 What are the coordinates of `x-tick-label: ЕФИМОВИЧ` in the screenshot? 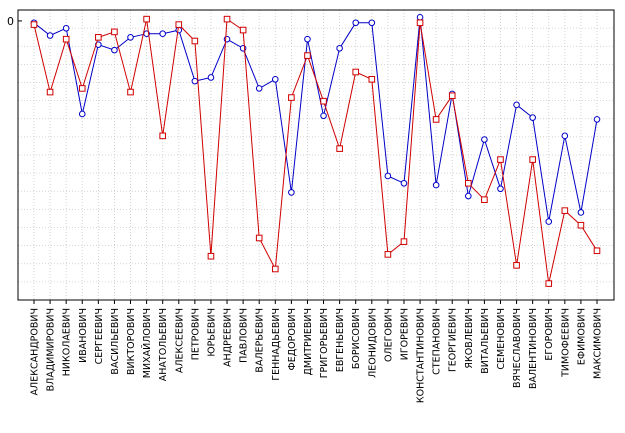 It's located at (581, 336).